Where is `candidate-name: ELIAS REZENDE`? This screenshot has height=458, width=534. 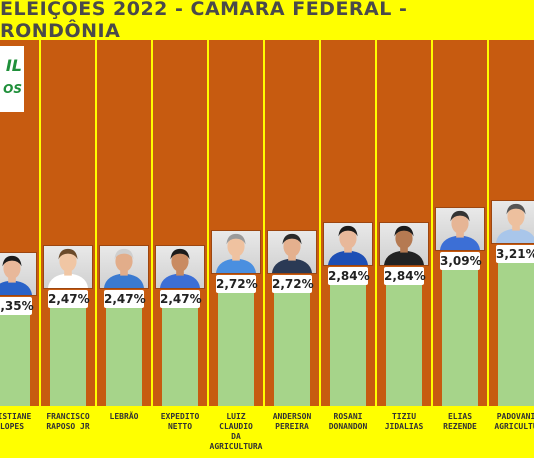 candidate-name: ELIAS REZENDE is located at coordinates (460, 421).